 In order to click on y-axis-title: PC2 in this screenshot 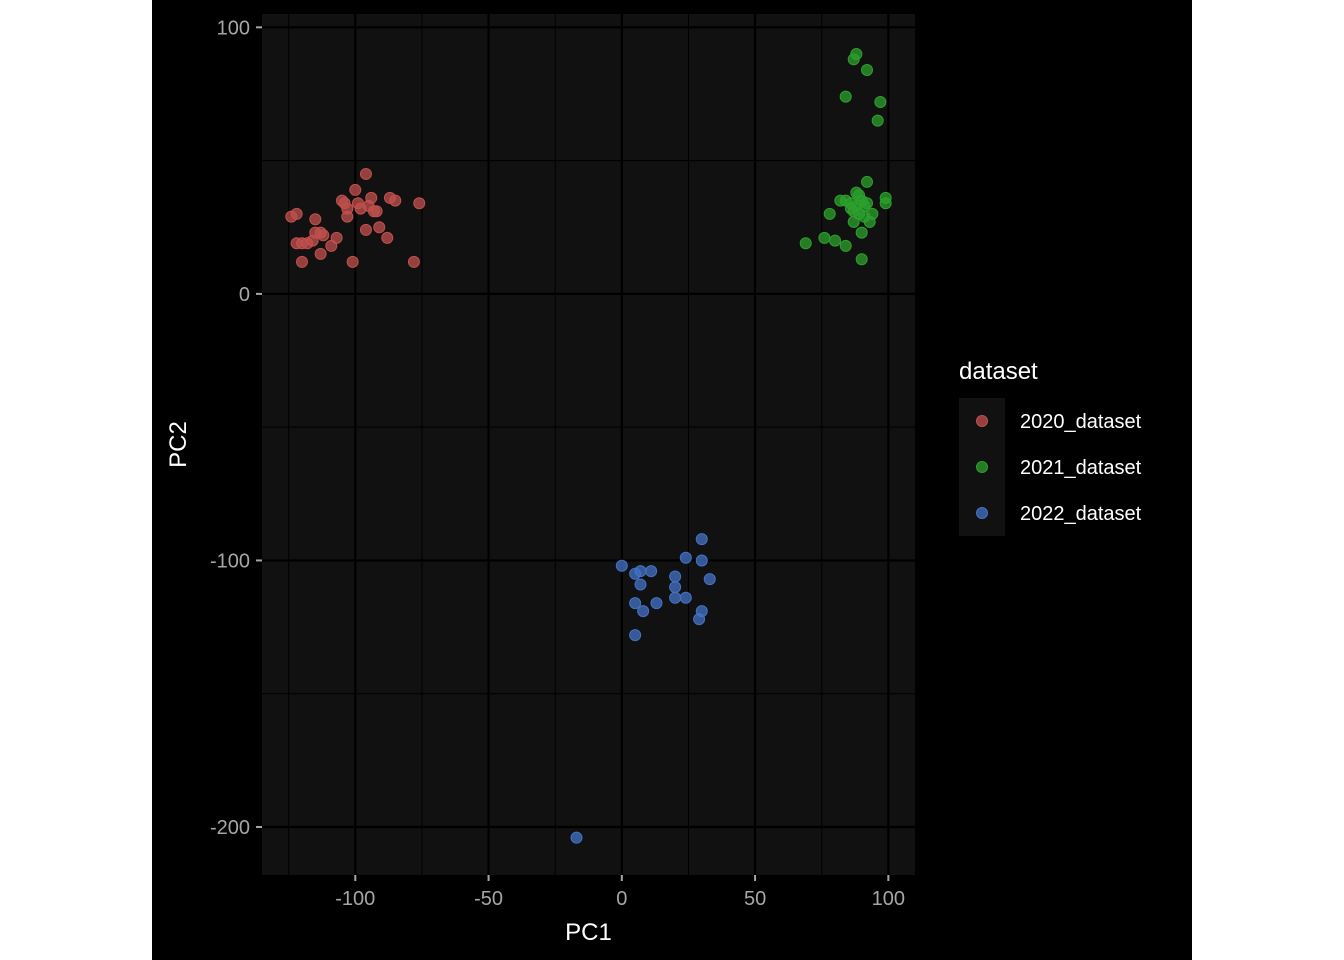, I will do `click(178, 444)`.